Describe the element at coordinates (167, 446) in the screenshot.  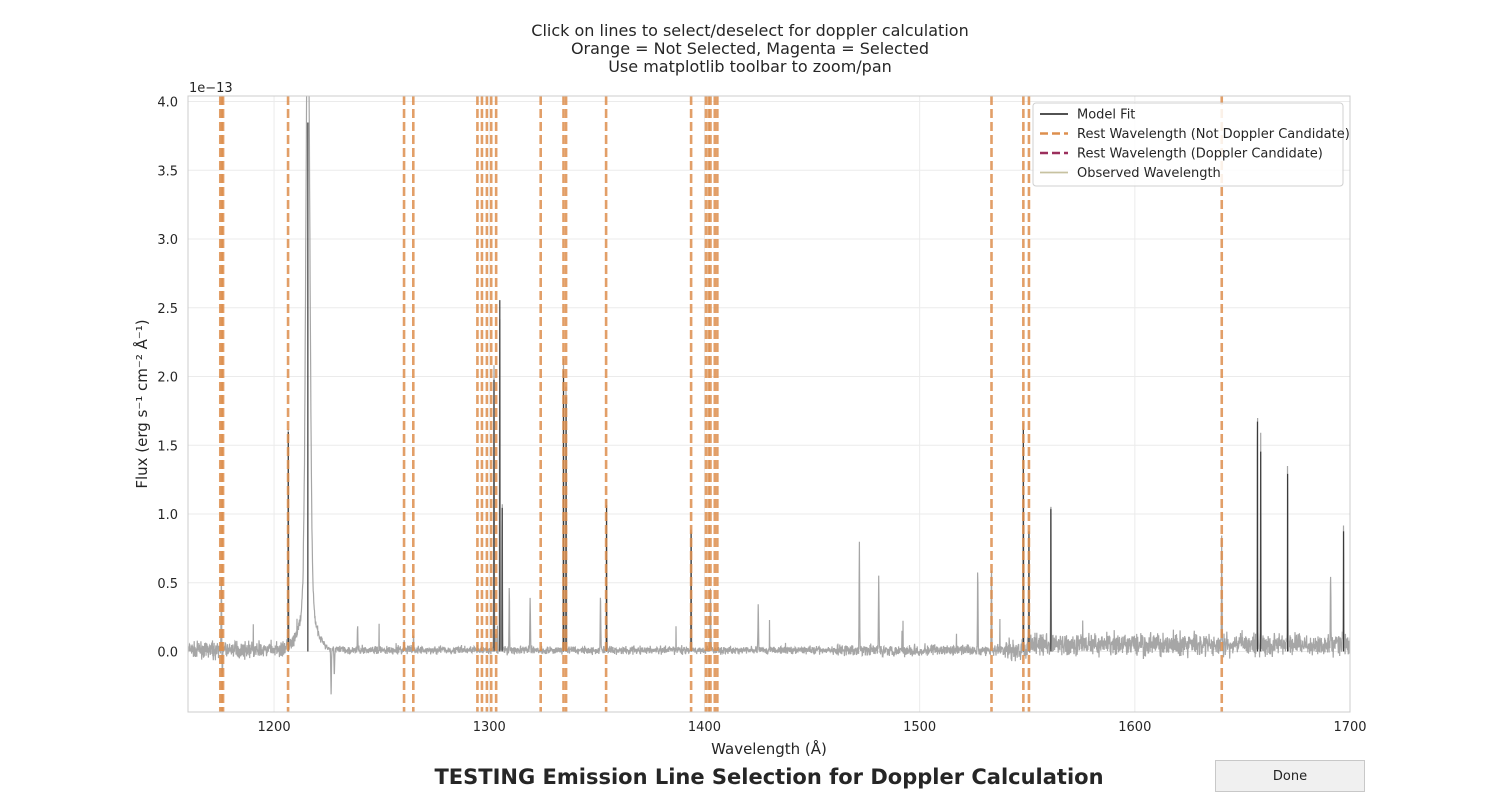
I see `y-tick-label: 1.5` at that location.